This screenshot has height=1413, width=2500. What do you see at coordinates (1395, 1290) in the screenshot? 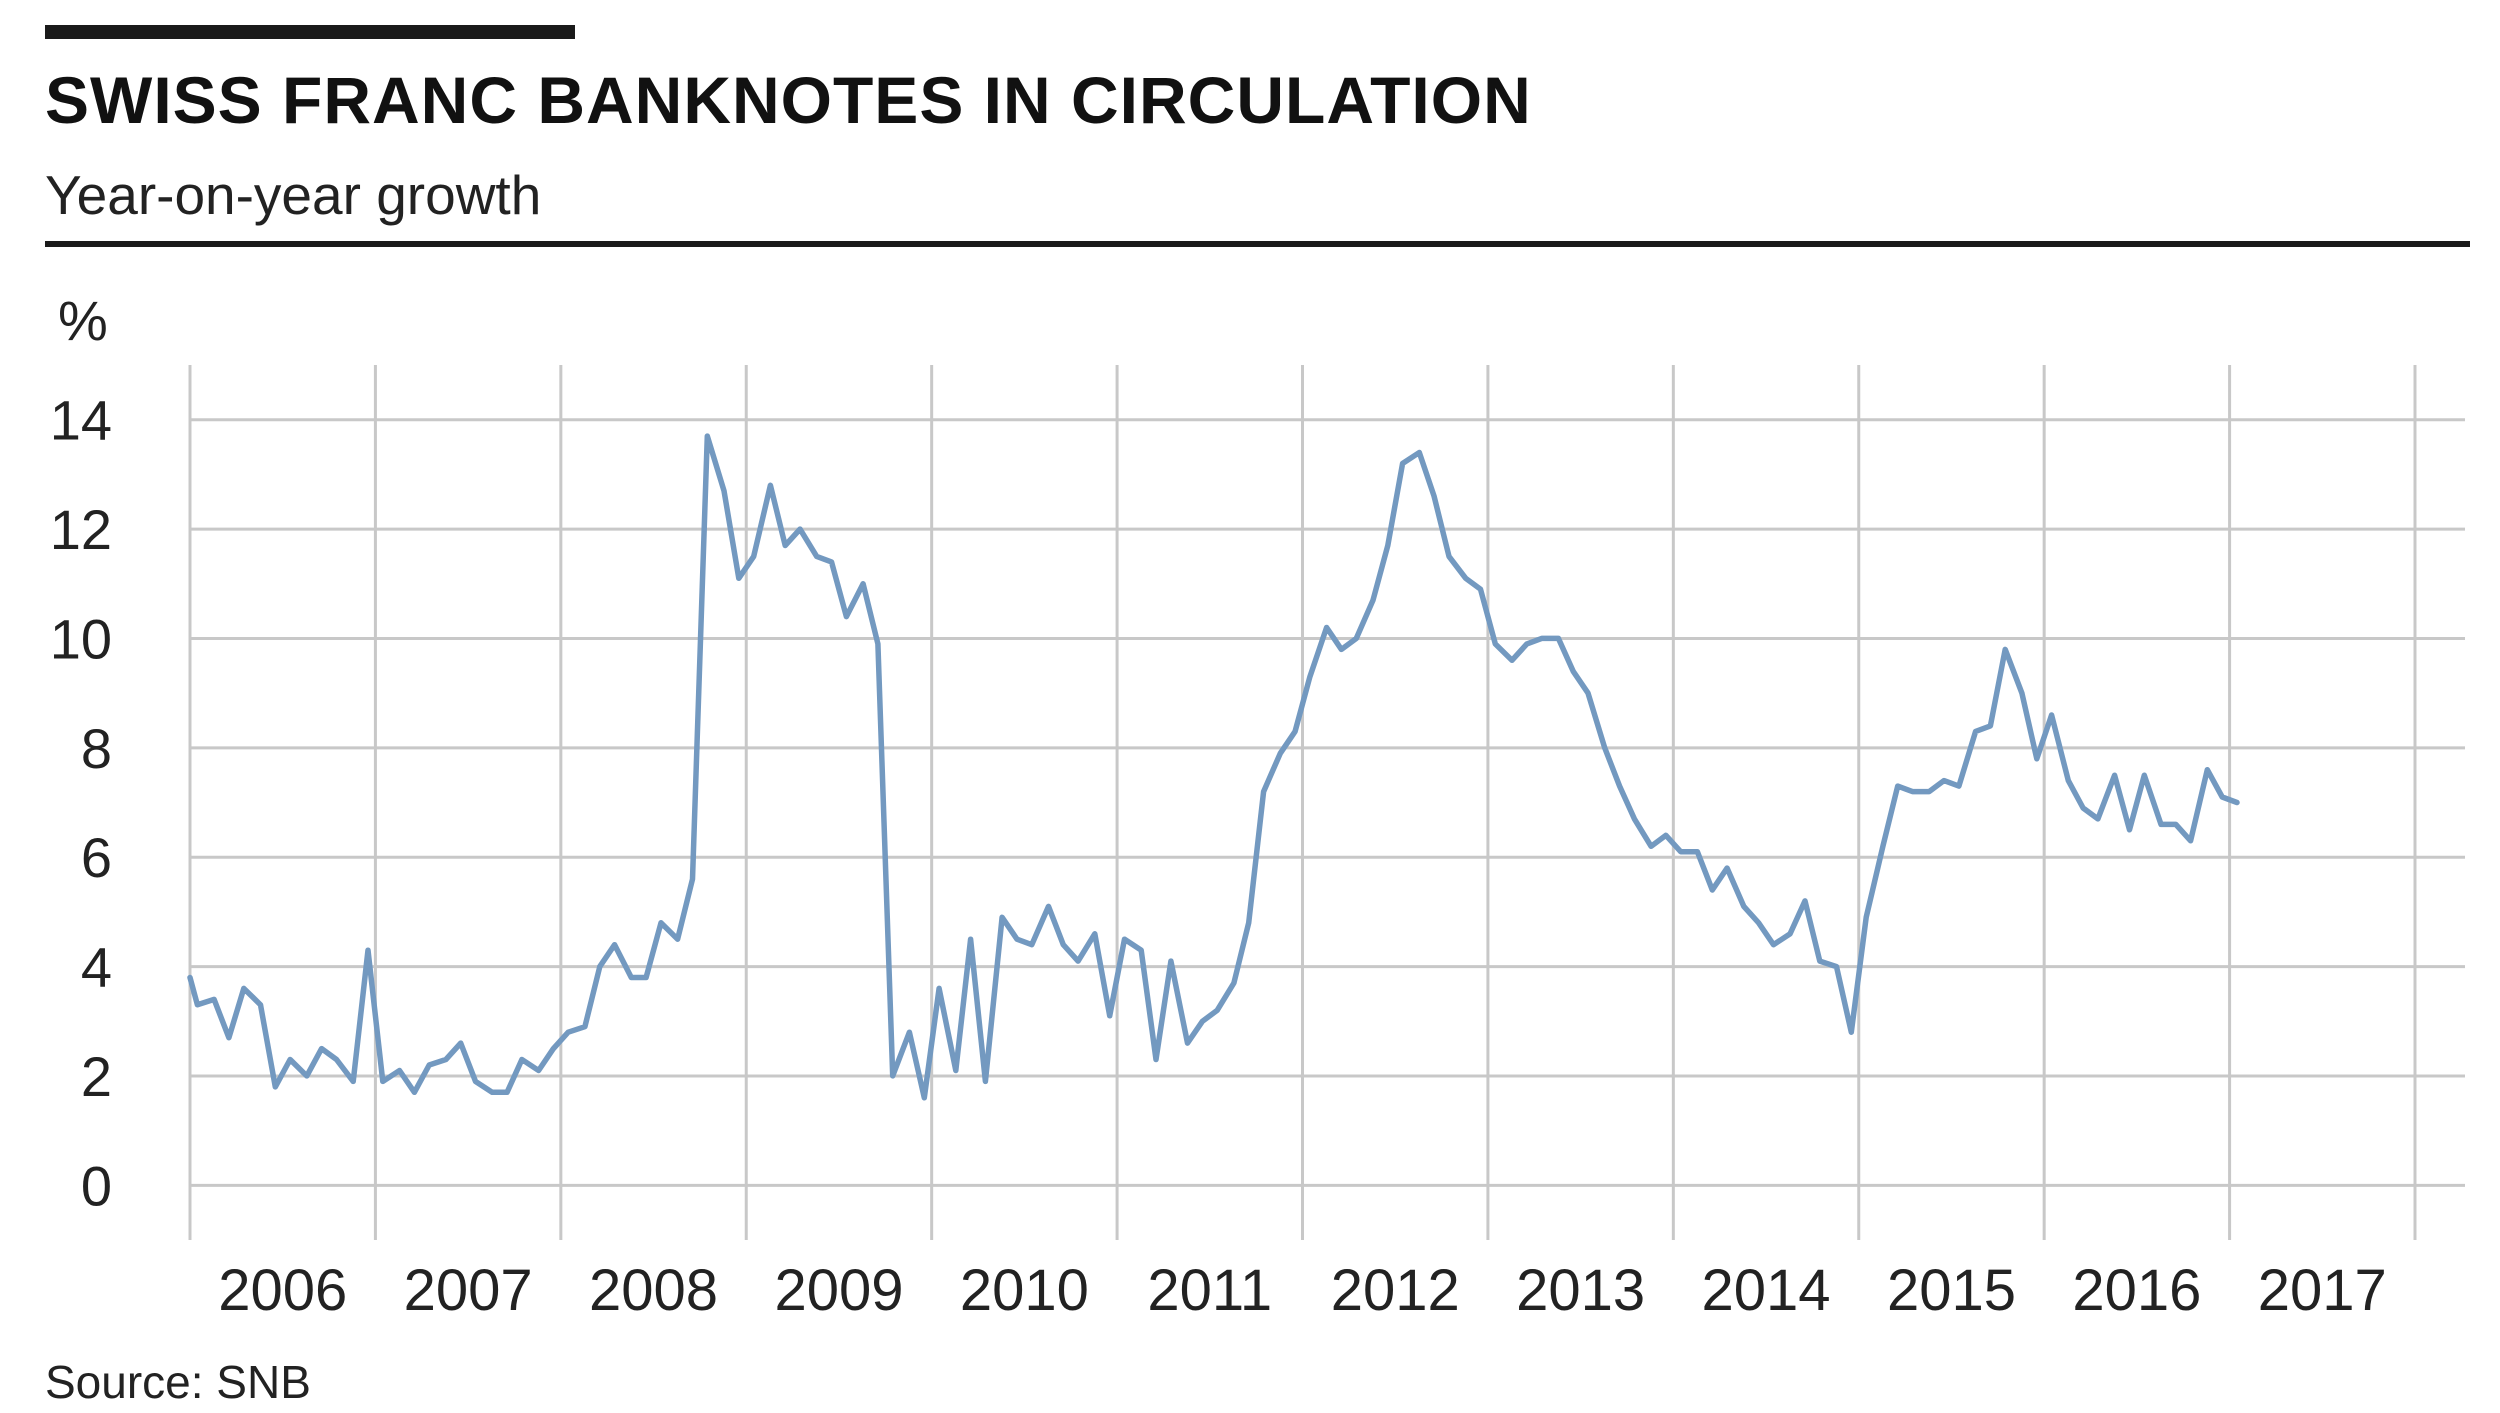
I see `x-tick-label: 2012` at bounding box center [1395, 1290].